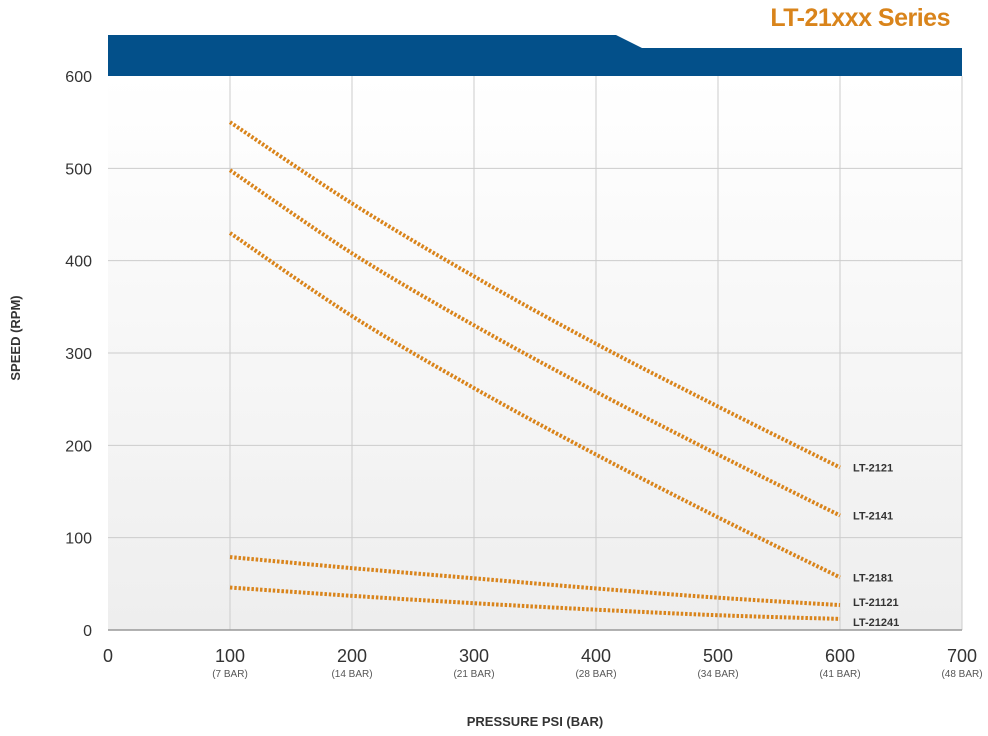 The image size is (988, 736). Describe the element at coordinates (839, 674) in the screenshot. I see `x-tick-sublabel: (41 BAR)` at that location.